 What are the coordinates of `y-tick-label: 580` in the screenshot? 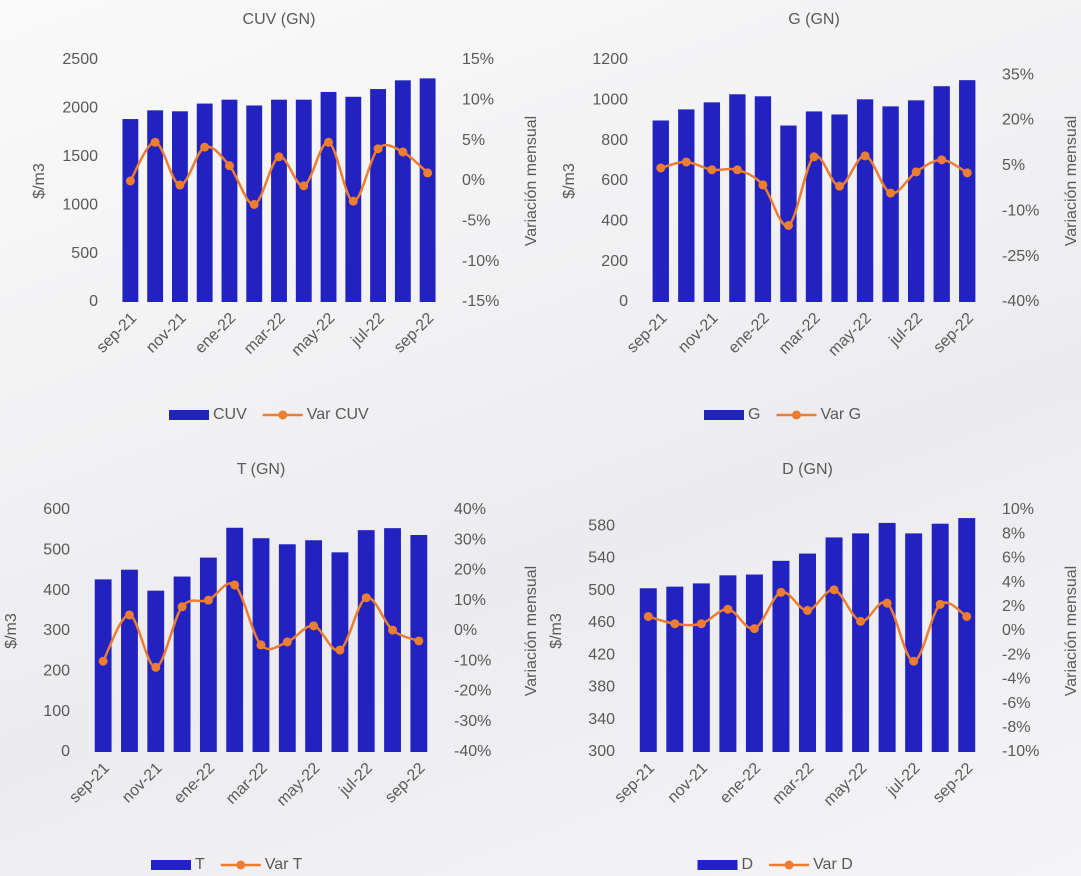 It's located at (601, 525).